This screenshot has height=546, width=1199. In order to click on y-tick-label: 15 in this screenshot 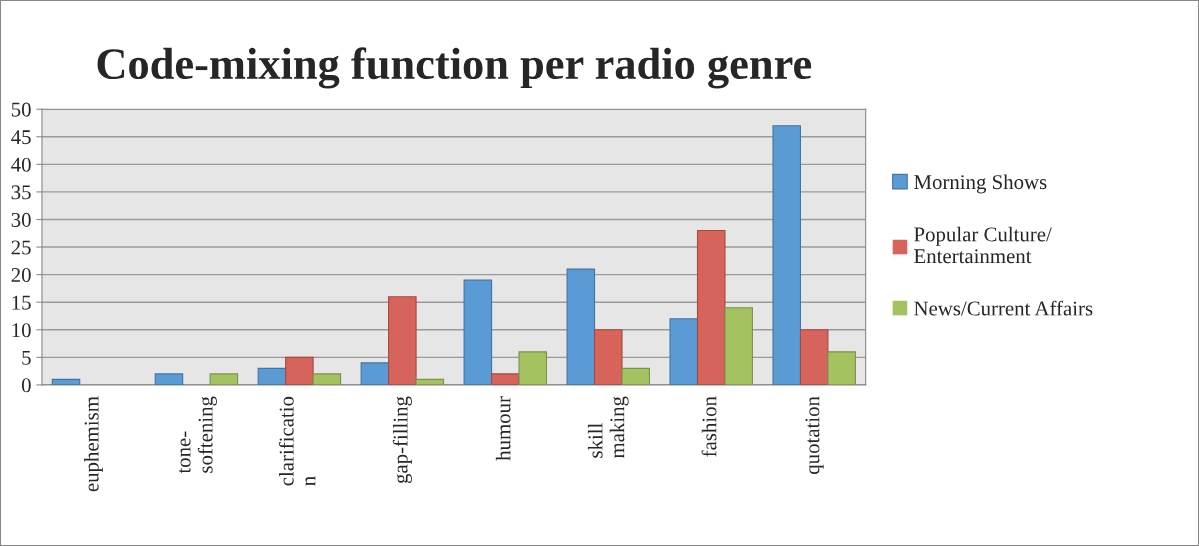, I will do `click(21, 302)`.